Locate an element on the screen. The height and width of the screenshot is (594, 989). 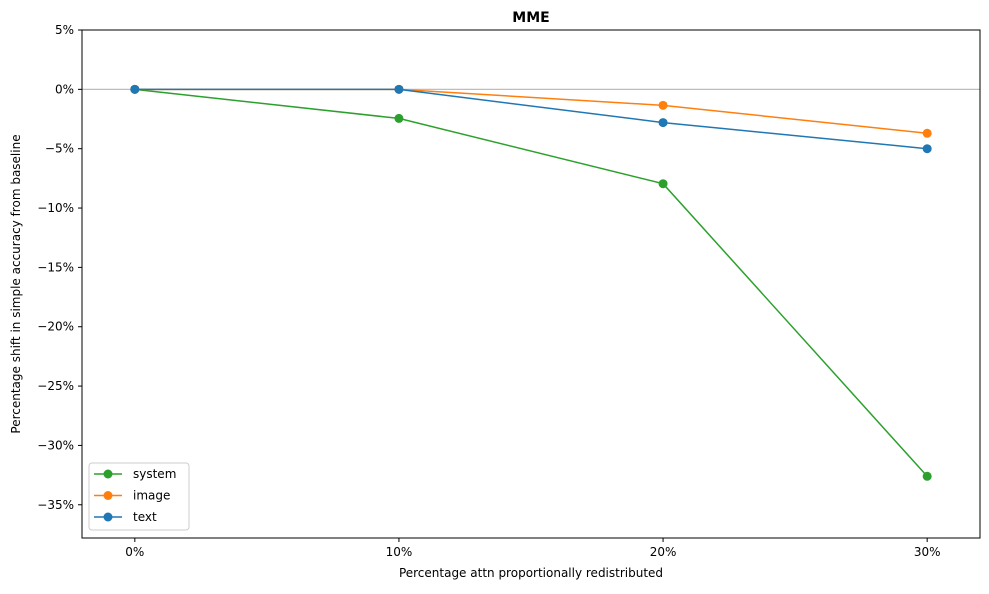
y-tick-label: −30% is located at coordinates (55, 445).